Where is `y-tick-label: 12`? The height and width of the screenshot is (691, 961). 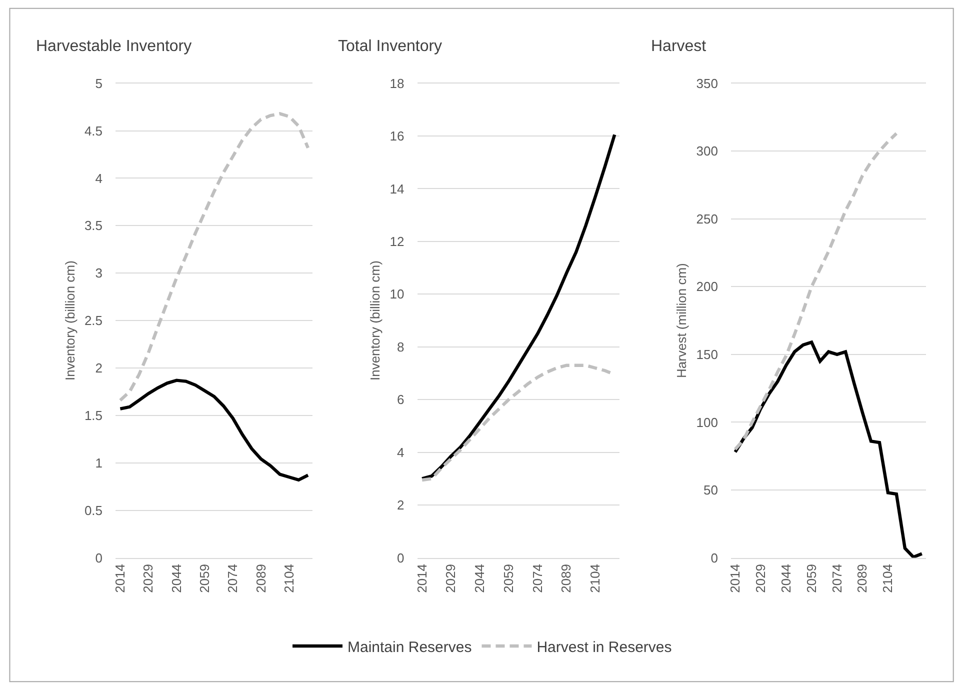
y-tick-label: 12 is located at coordinates (397, 242).